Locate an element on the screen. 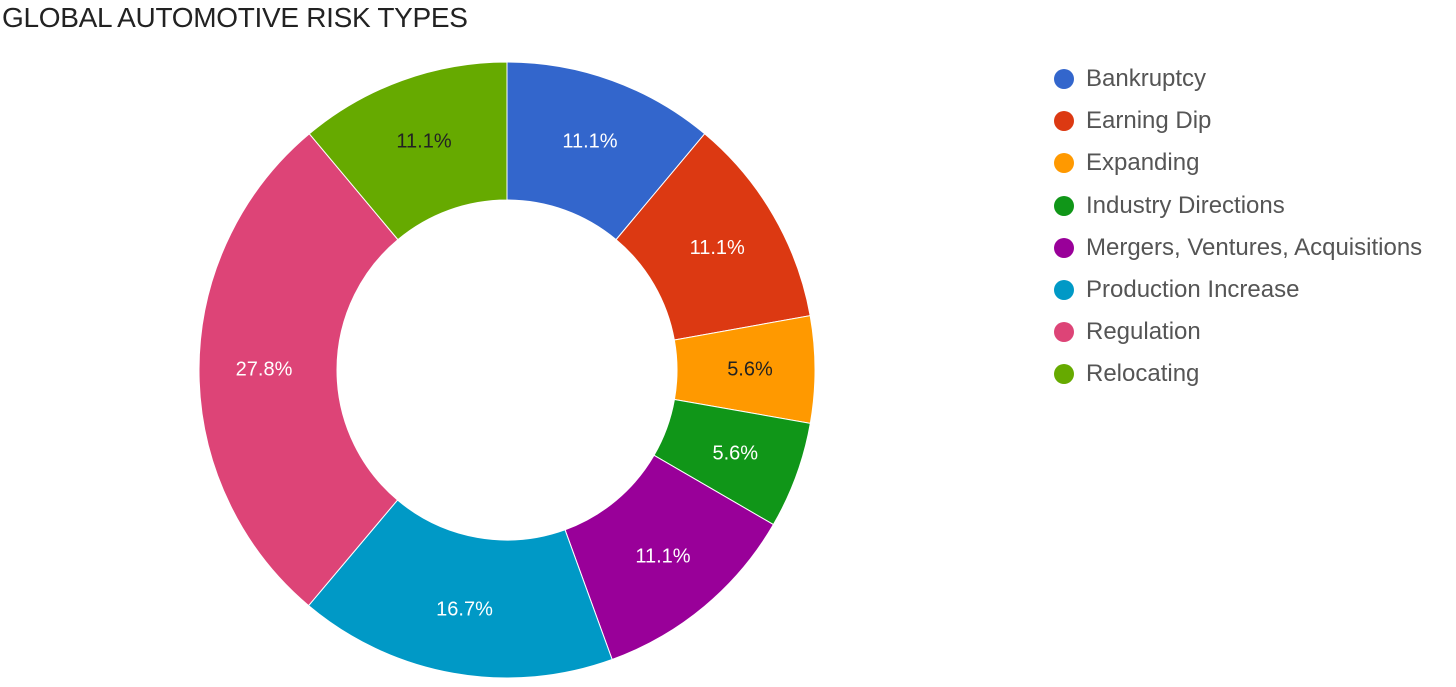  slice-label-relocating: 11.1% is located at coordinates (423, 142).